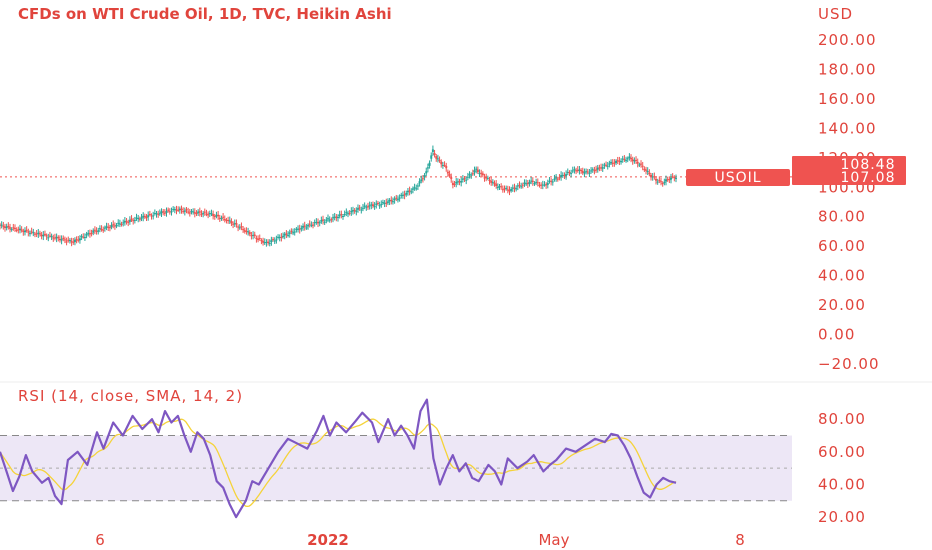  I want to click on rsi-tick-label: 20.00, so click(842, 517).